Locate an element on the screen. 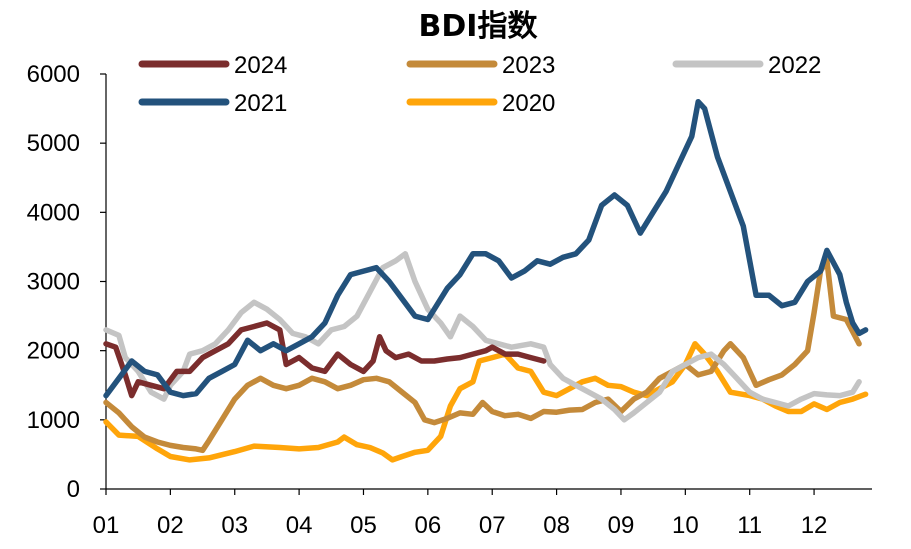 This screenshot has width=911, height=549. x-tick-label: 08 is located at coordinates (556, 525).